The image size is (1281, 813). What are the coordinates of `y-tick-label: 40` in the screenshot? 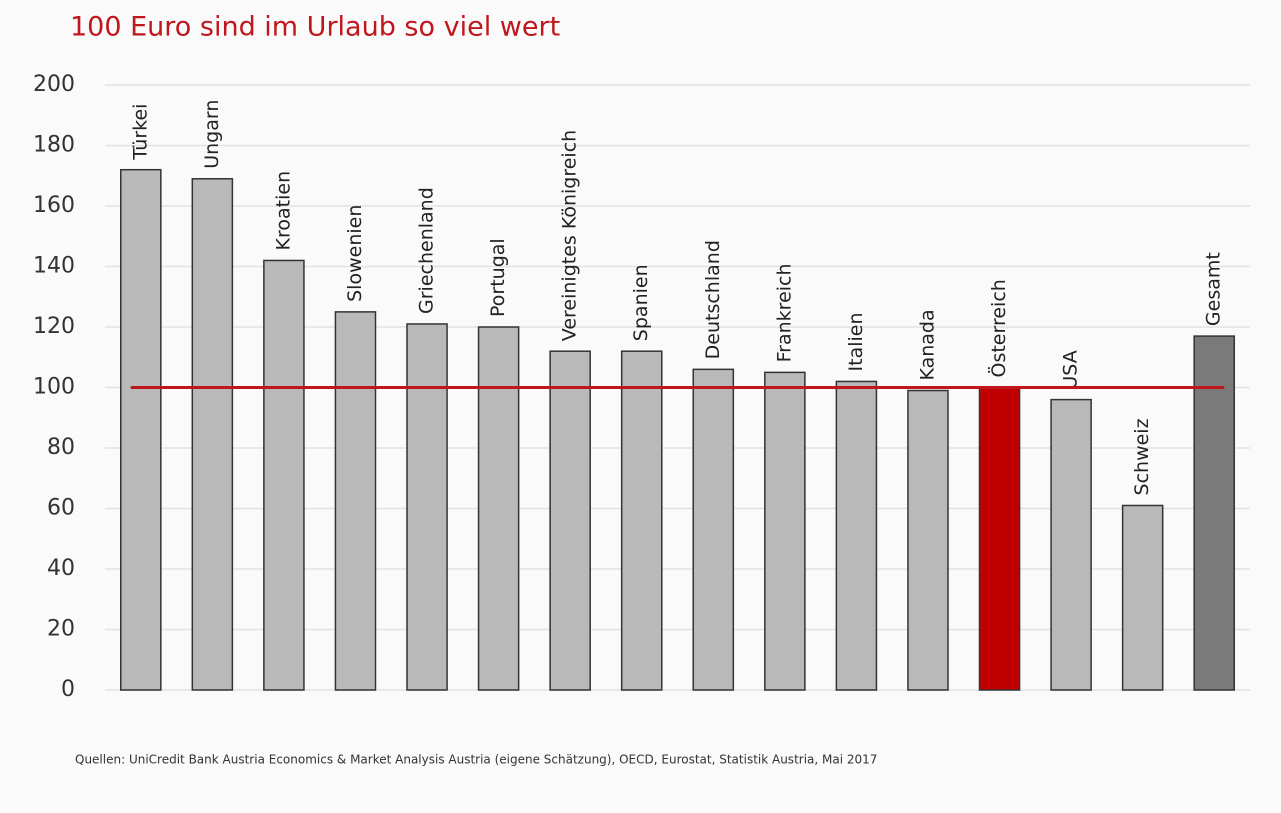 It's located at (61, 568).